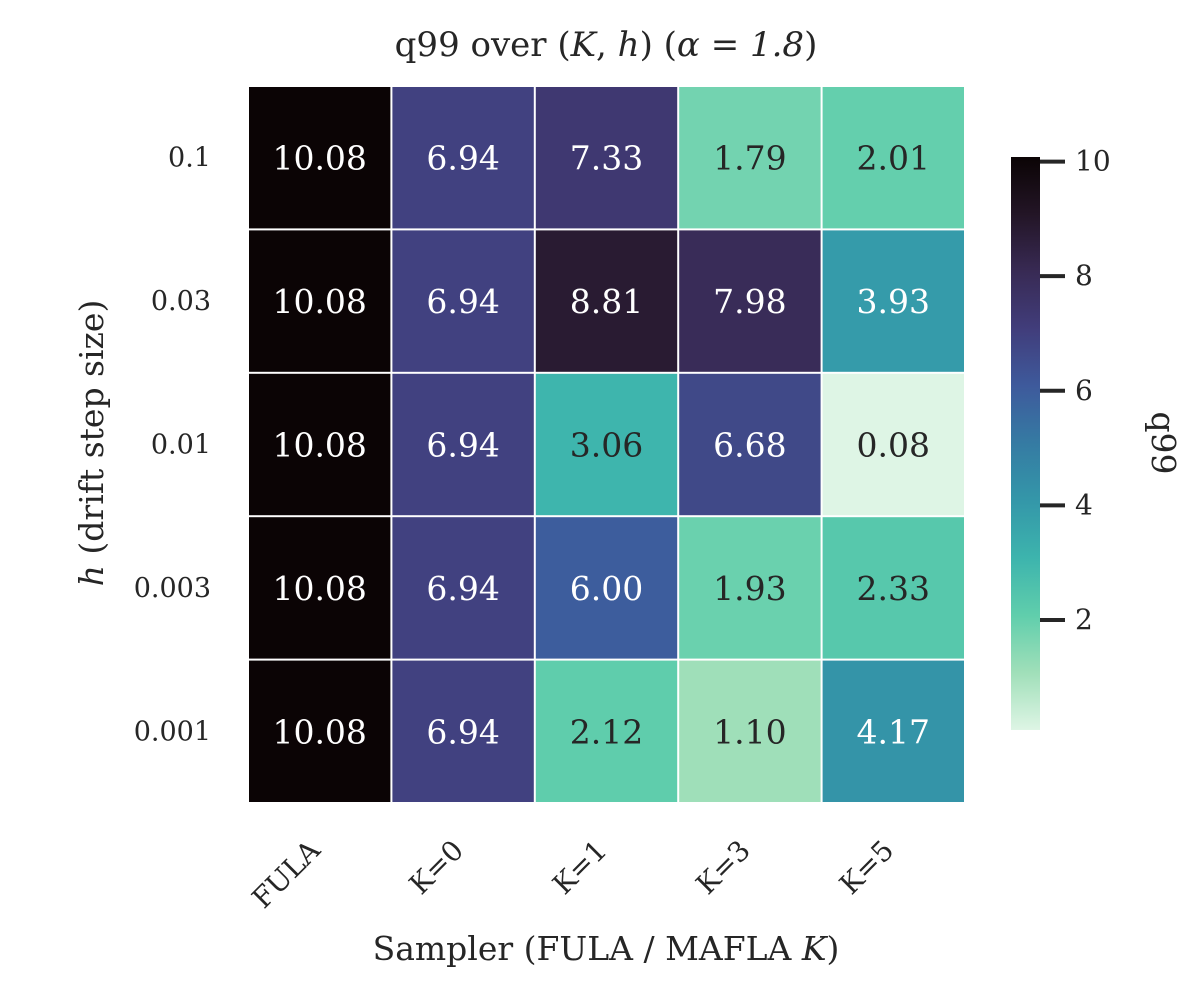  I want to click on x-tick-label: K=0, so click(436, 867).